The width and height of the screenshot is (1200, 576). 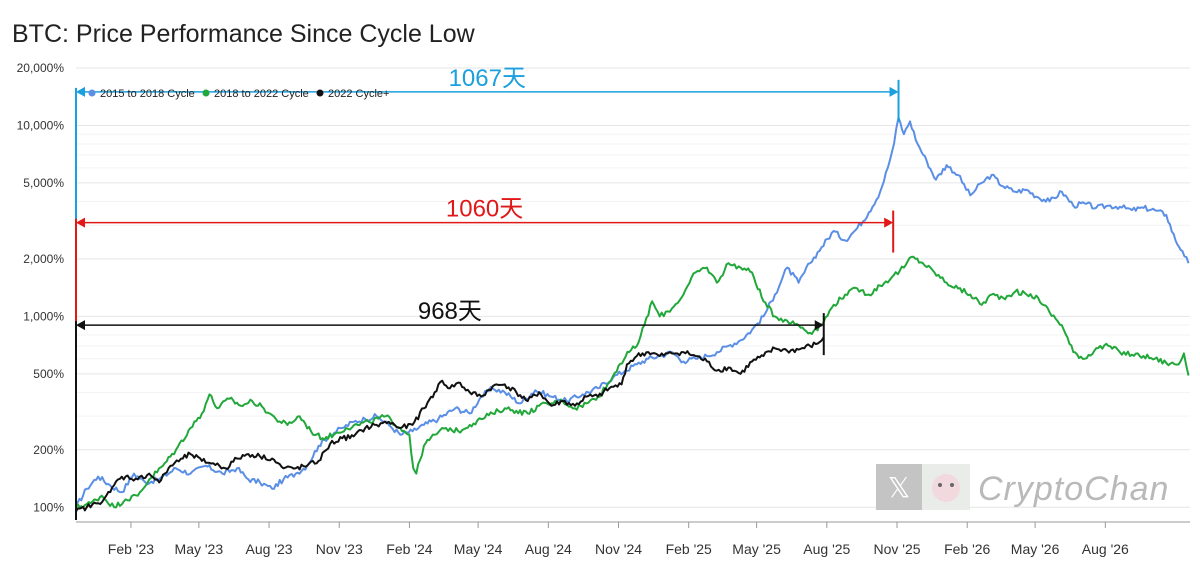 I want to click on y-tick-label: 5,000%, so click(x=43, y=183).